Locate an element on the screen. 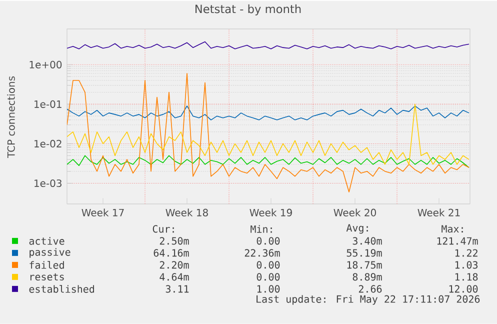  text: 18.75m is located at coordinates (364, 265).